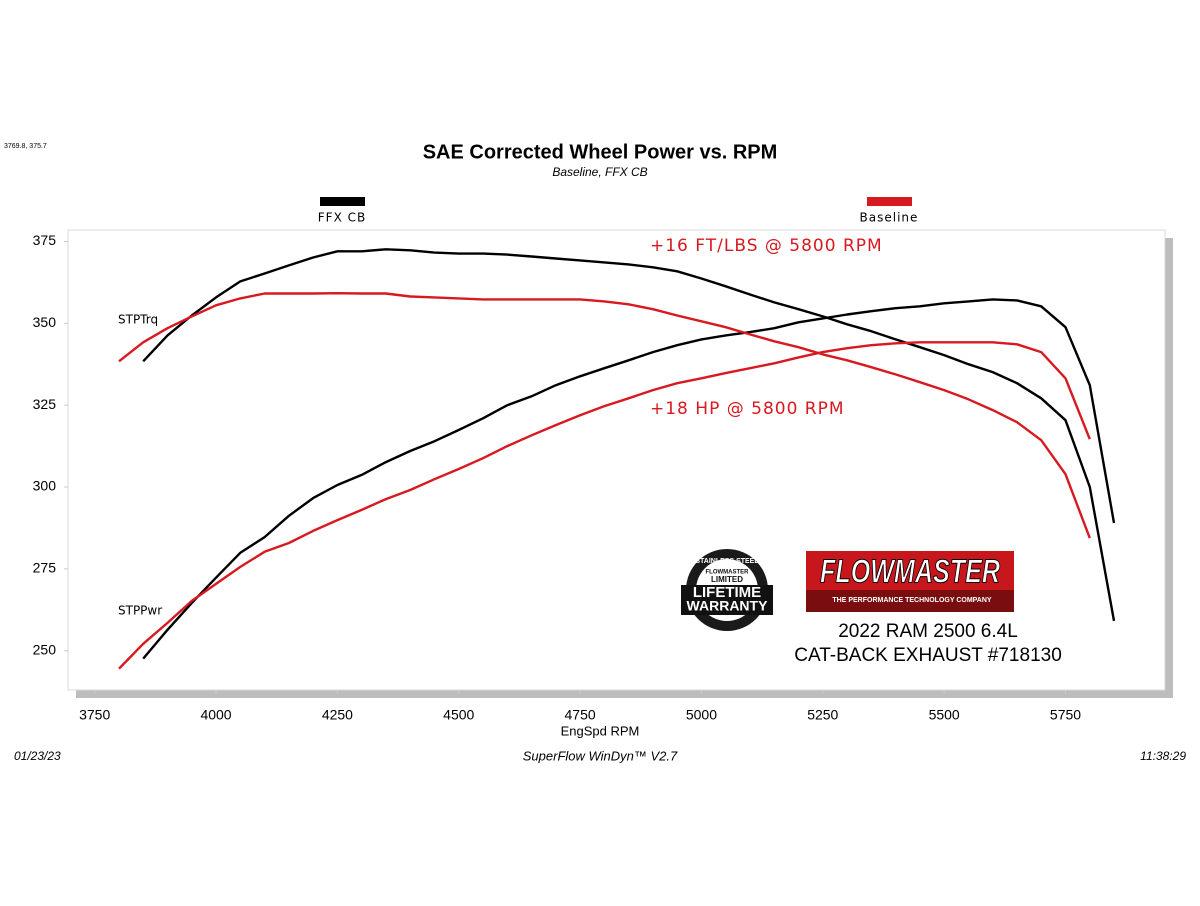 The width and height of the screenshot is (1200, 906). What do you see at coordinates (337, 715) in the screenshot?
I see `x-tick-label: 4250` at bounding box center [337, 715].